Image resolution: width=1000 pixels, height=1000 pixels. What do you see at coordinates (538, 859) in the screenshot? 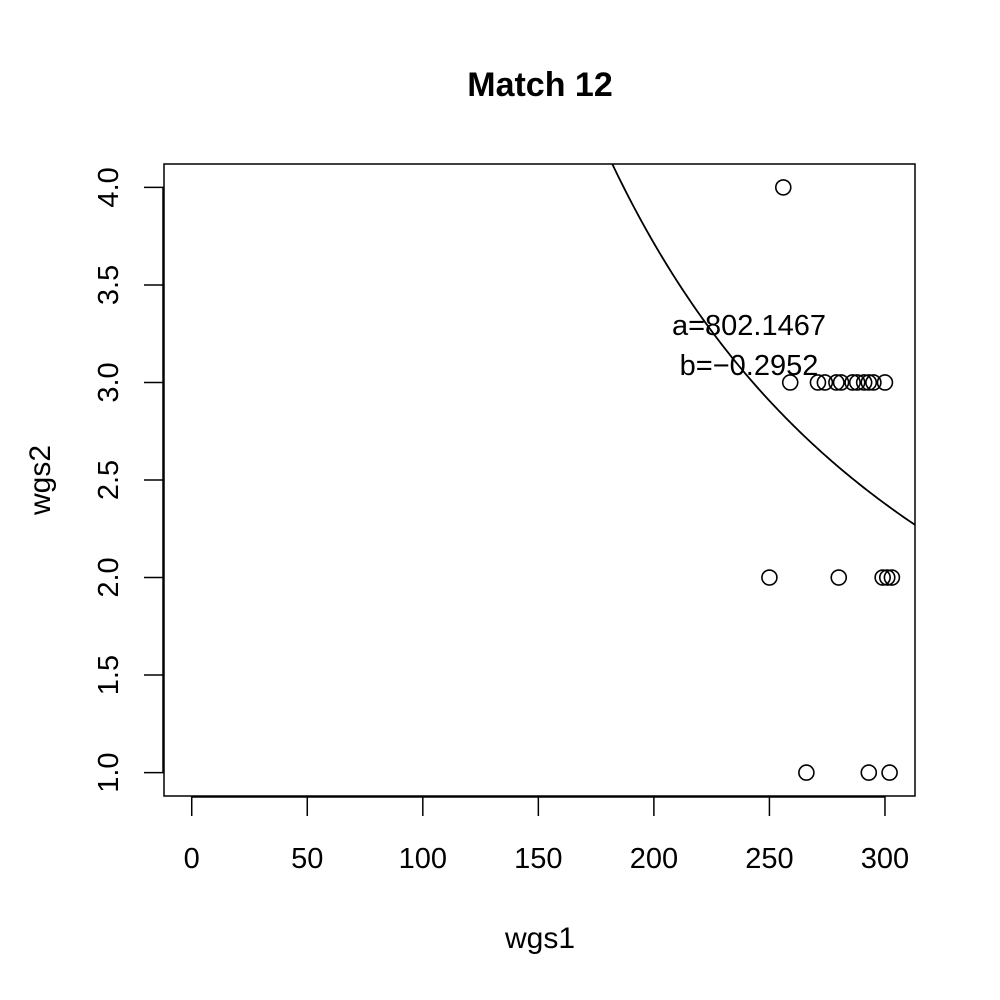
I see `x-tick-label: 150` at bounding box center [538, 859].